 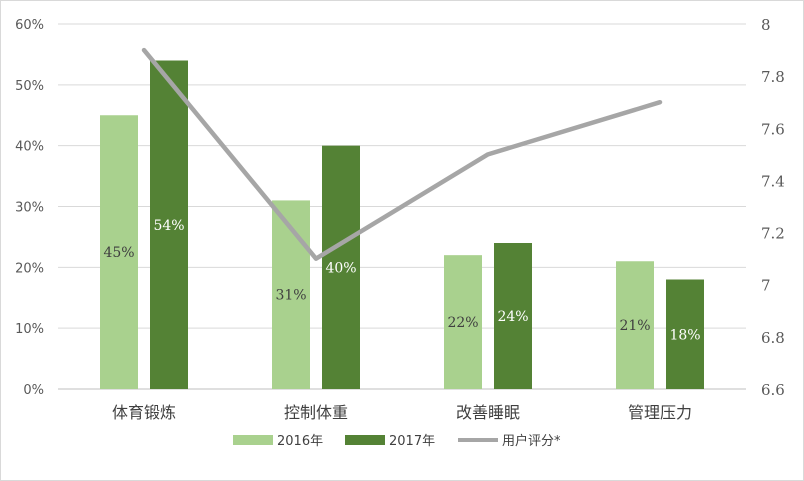 What do you see at coordinates (773, 181) in the screenshot?
I see `right-tick-label: 7.4` at bounding box center [773, 181].